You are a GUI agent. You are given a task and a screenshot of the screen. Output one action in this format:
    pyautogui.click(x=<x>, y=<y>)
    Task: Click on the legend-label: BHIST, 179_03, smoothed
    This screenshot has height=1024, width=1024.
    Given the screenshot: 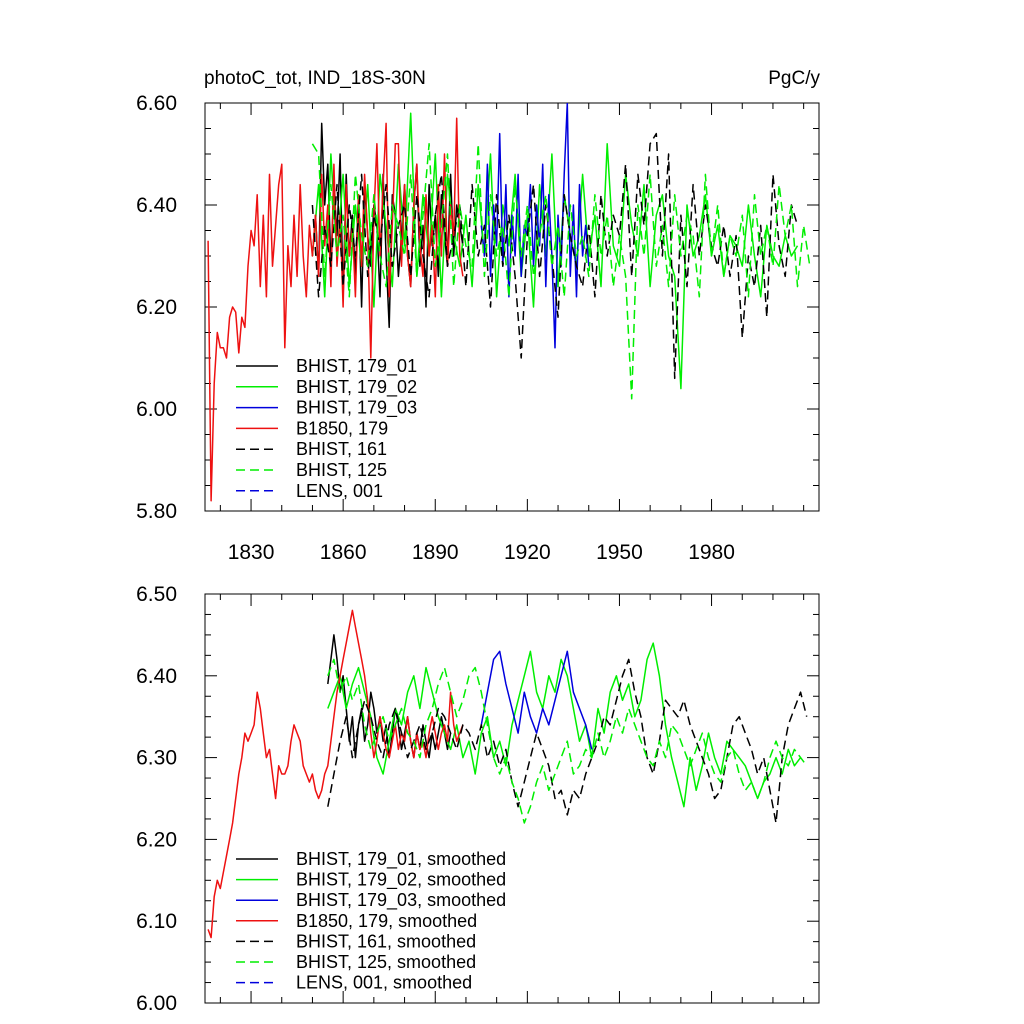 What is the action you would take?
    pyautogui.click(x=401, y=900)
    